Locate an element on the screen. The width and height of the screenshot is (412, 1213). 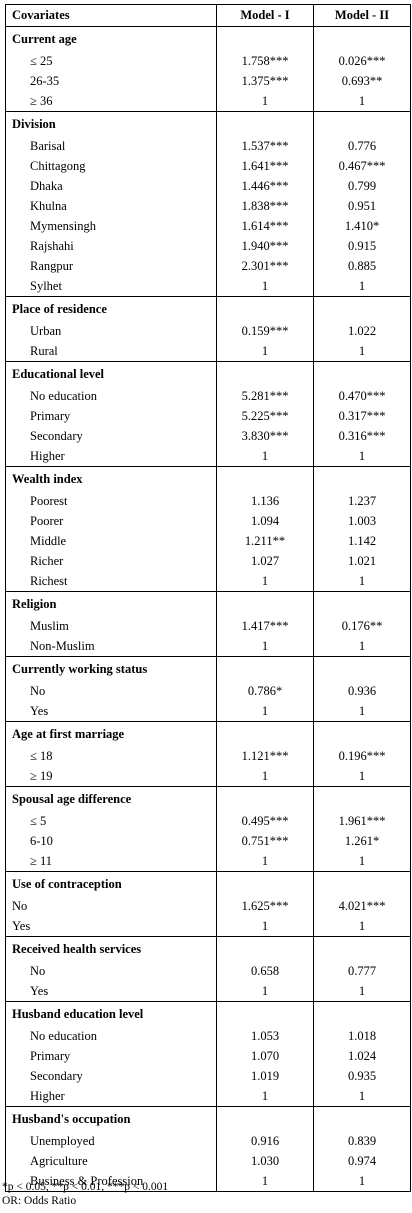
row-label: Chittagong is located at coordinates (111, 166).